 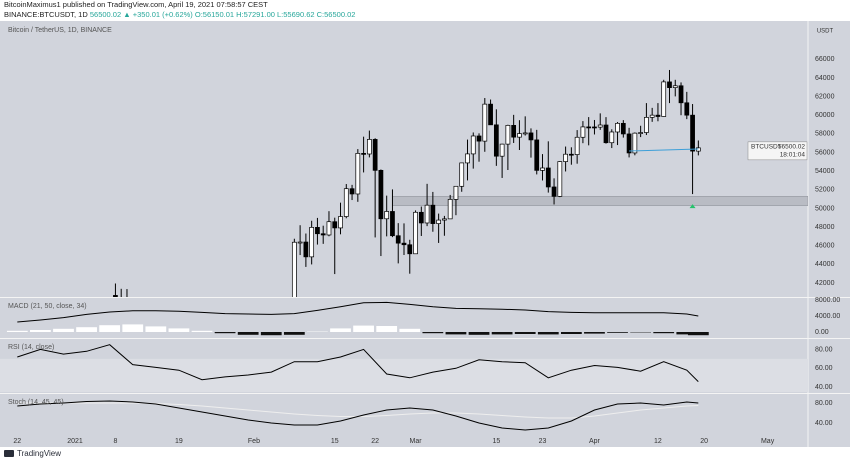 I want to click on y-tick-label: 8000.00, so click(x=827, y=300).